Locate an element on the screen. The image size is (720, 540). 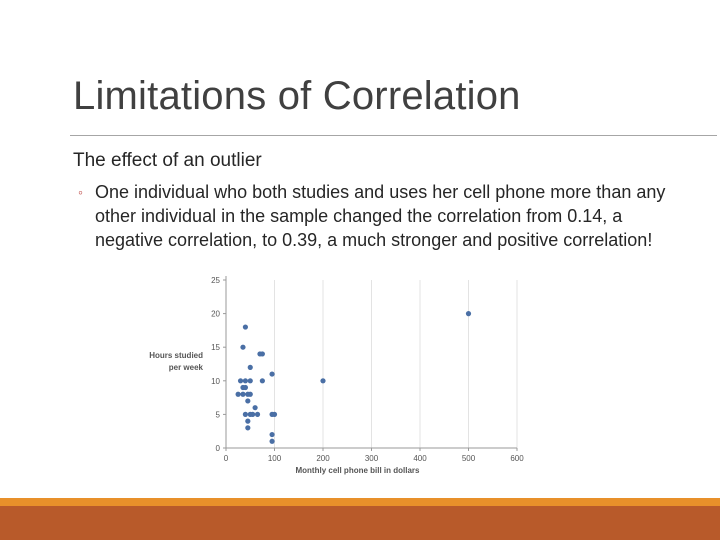
x-tick-label: 100 is located at coordinates (275, 458).